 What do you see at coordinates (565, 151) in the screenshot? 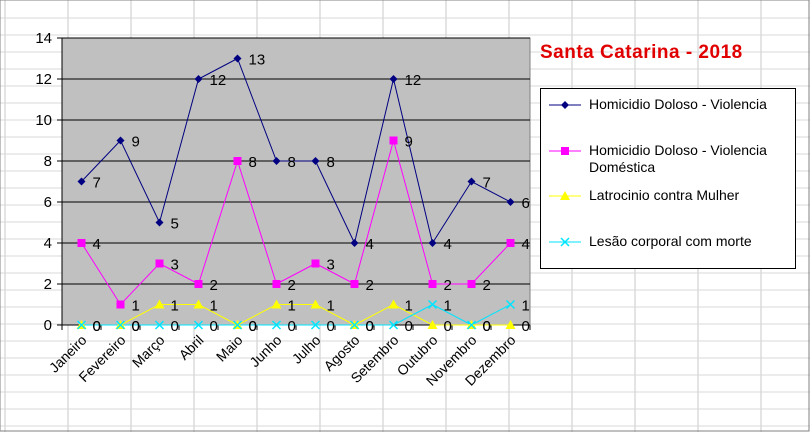
I see `legend-swatch-homicidio-domestica` at bounding box center [565, 151].